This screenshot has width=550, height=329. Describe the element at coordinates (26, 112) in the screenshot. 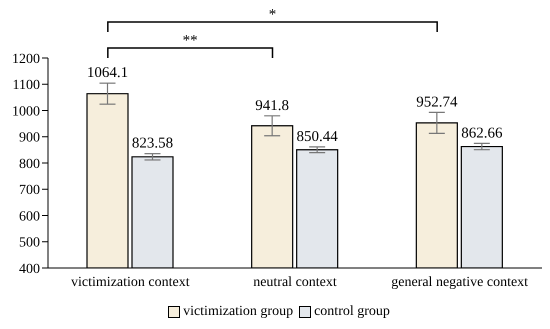

I see `y-tick-label: 1000` at that location.